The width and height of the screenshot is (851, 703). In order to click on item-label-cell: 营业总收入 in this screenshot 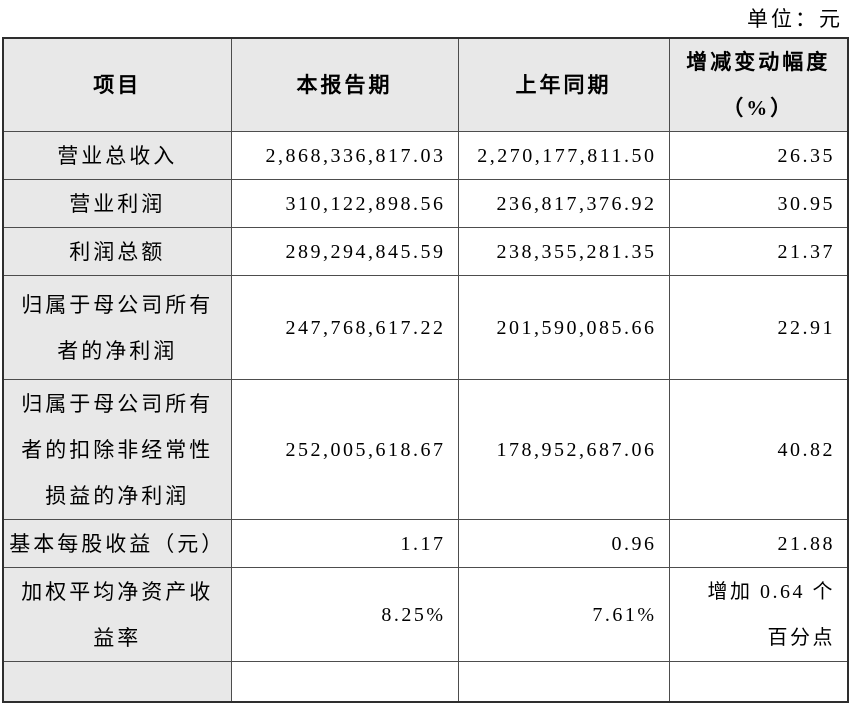, I will do `click(117, 155)`.